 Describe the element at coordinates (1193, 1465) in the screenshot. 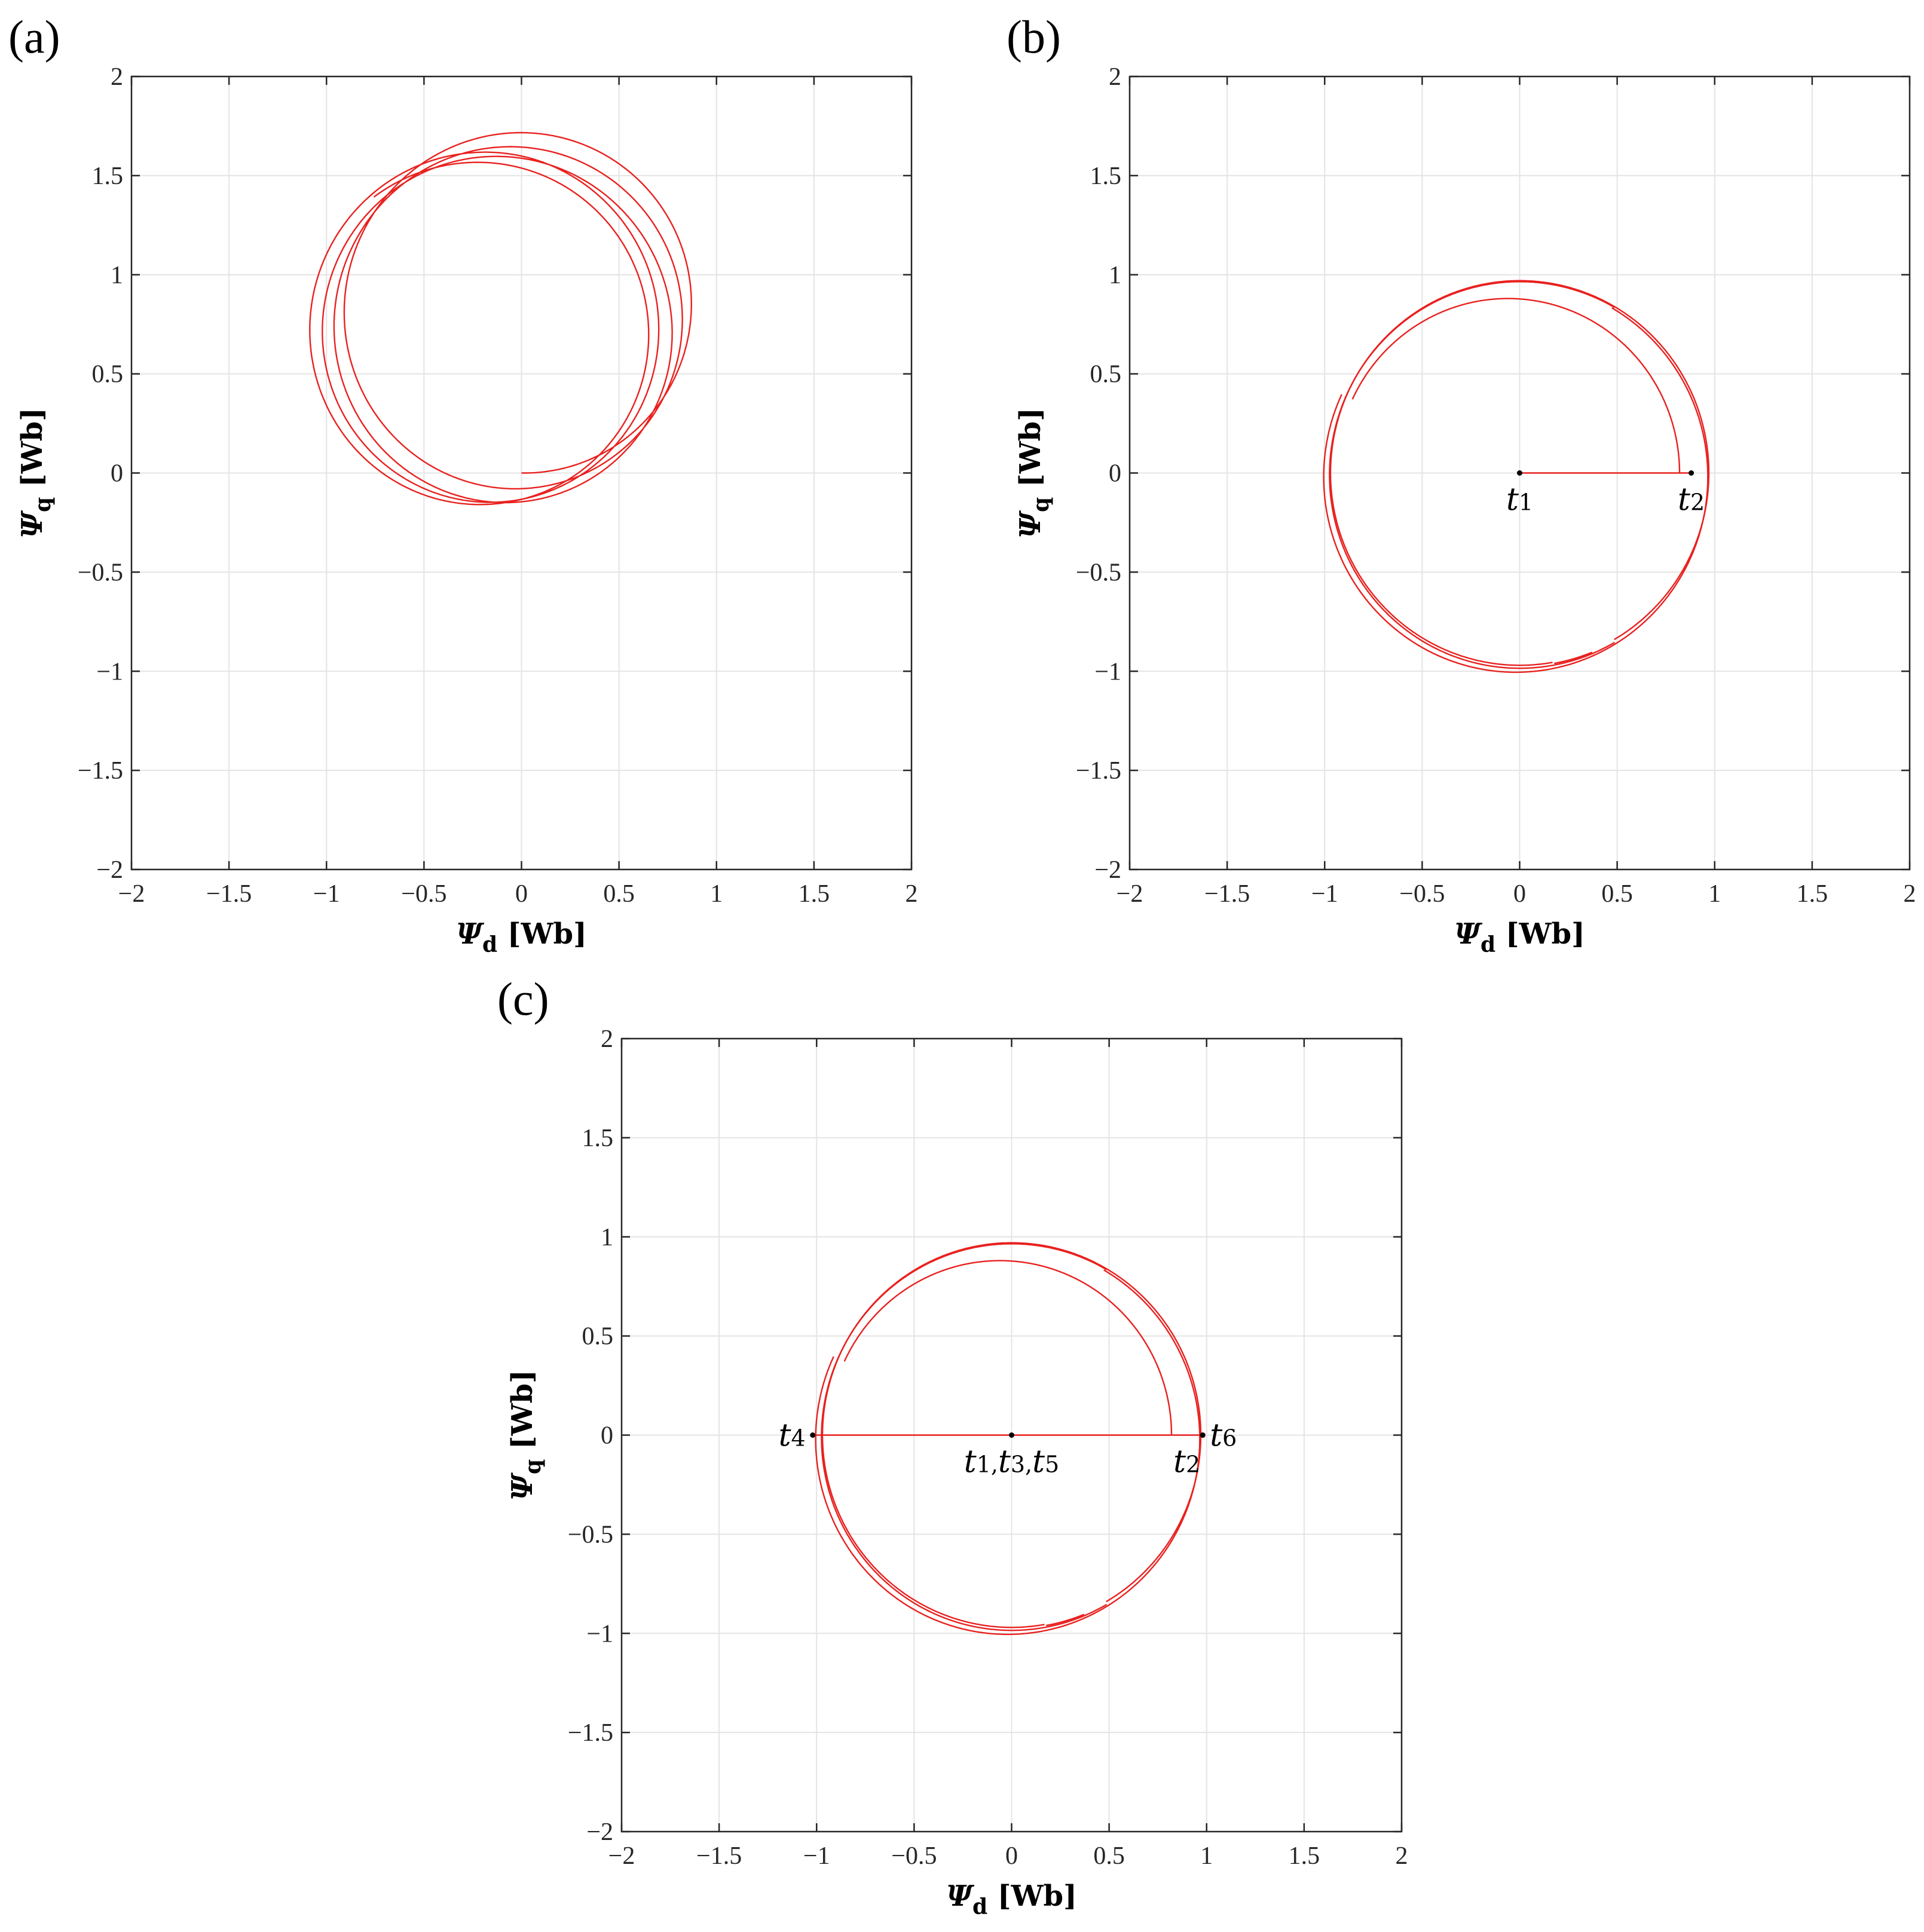

I see `time-marker-sub: 2` at that location.